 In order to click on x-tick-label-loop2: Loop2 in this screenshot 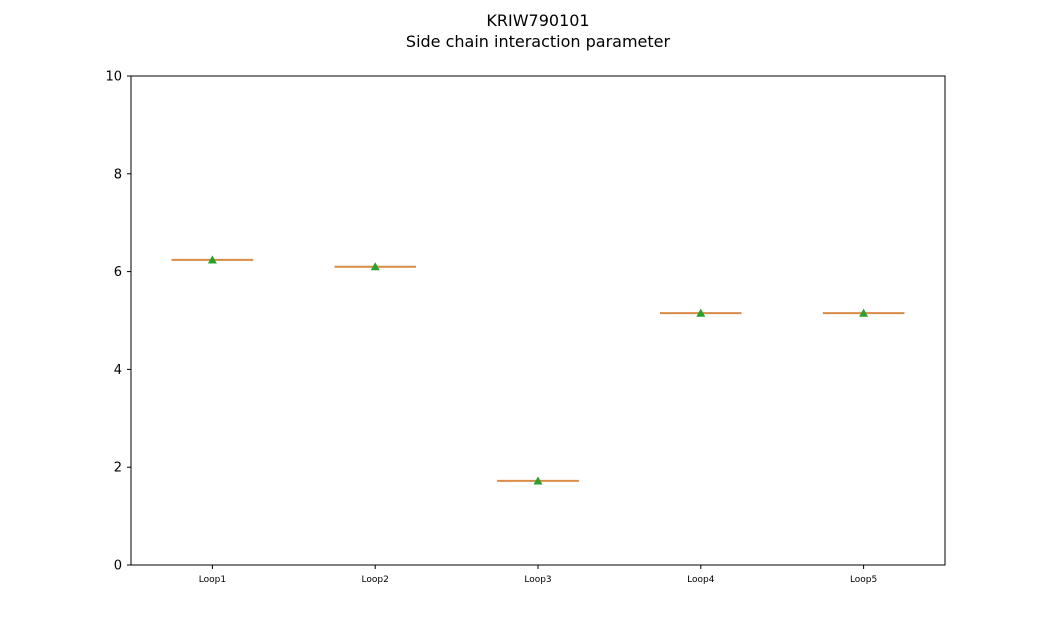, I will do `click(375, 580)`.